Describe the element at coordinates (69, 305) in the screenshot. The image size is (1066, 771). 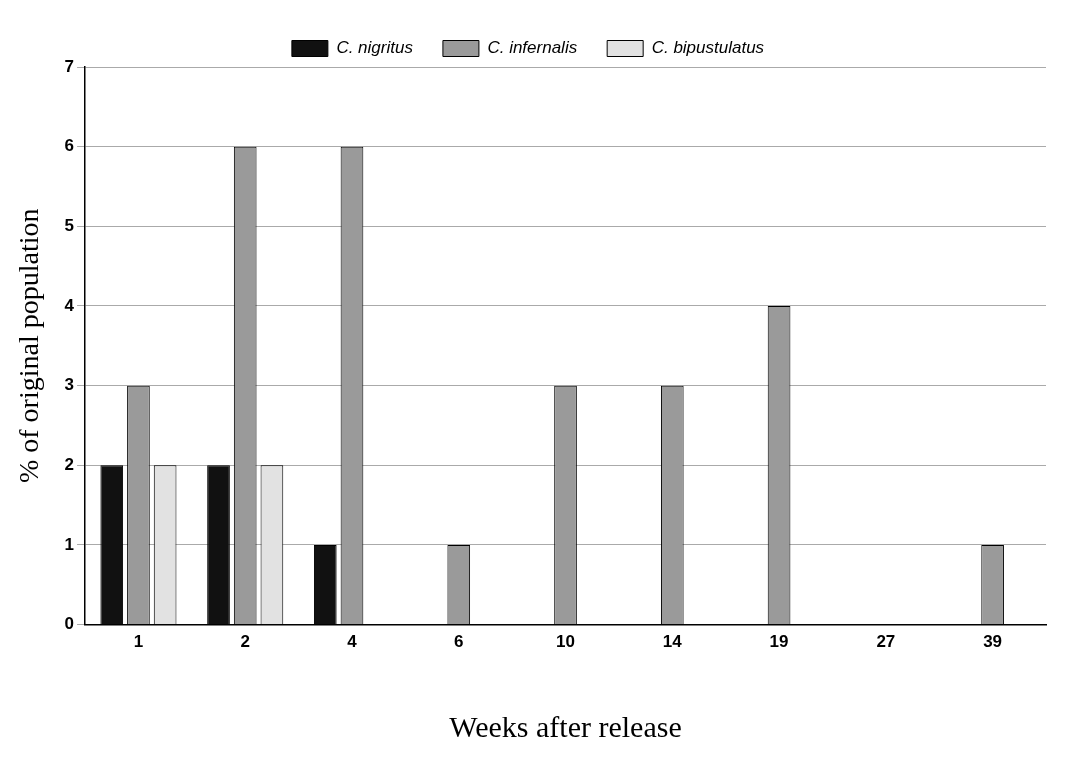
I see `y-tick-label: 4` at that location.